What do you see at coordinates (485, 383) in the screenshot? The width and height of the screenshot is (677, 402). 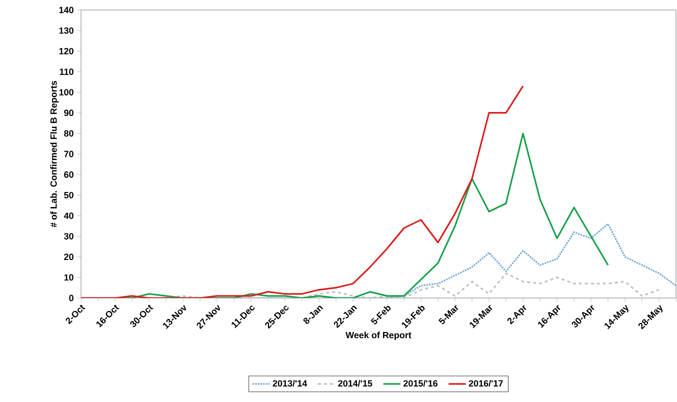 I see `legend-label: 2016/'17` at bounding box center [485, 383].